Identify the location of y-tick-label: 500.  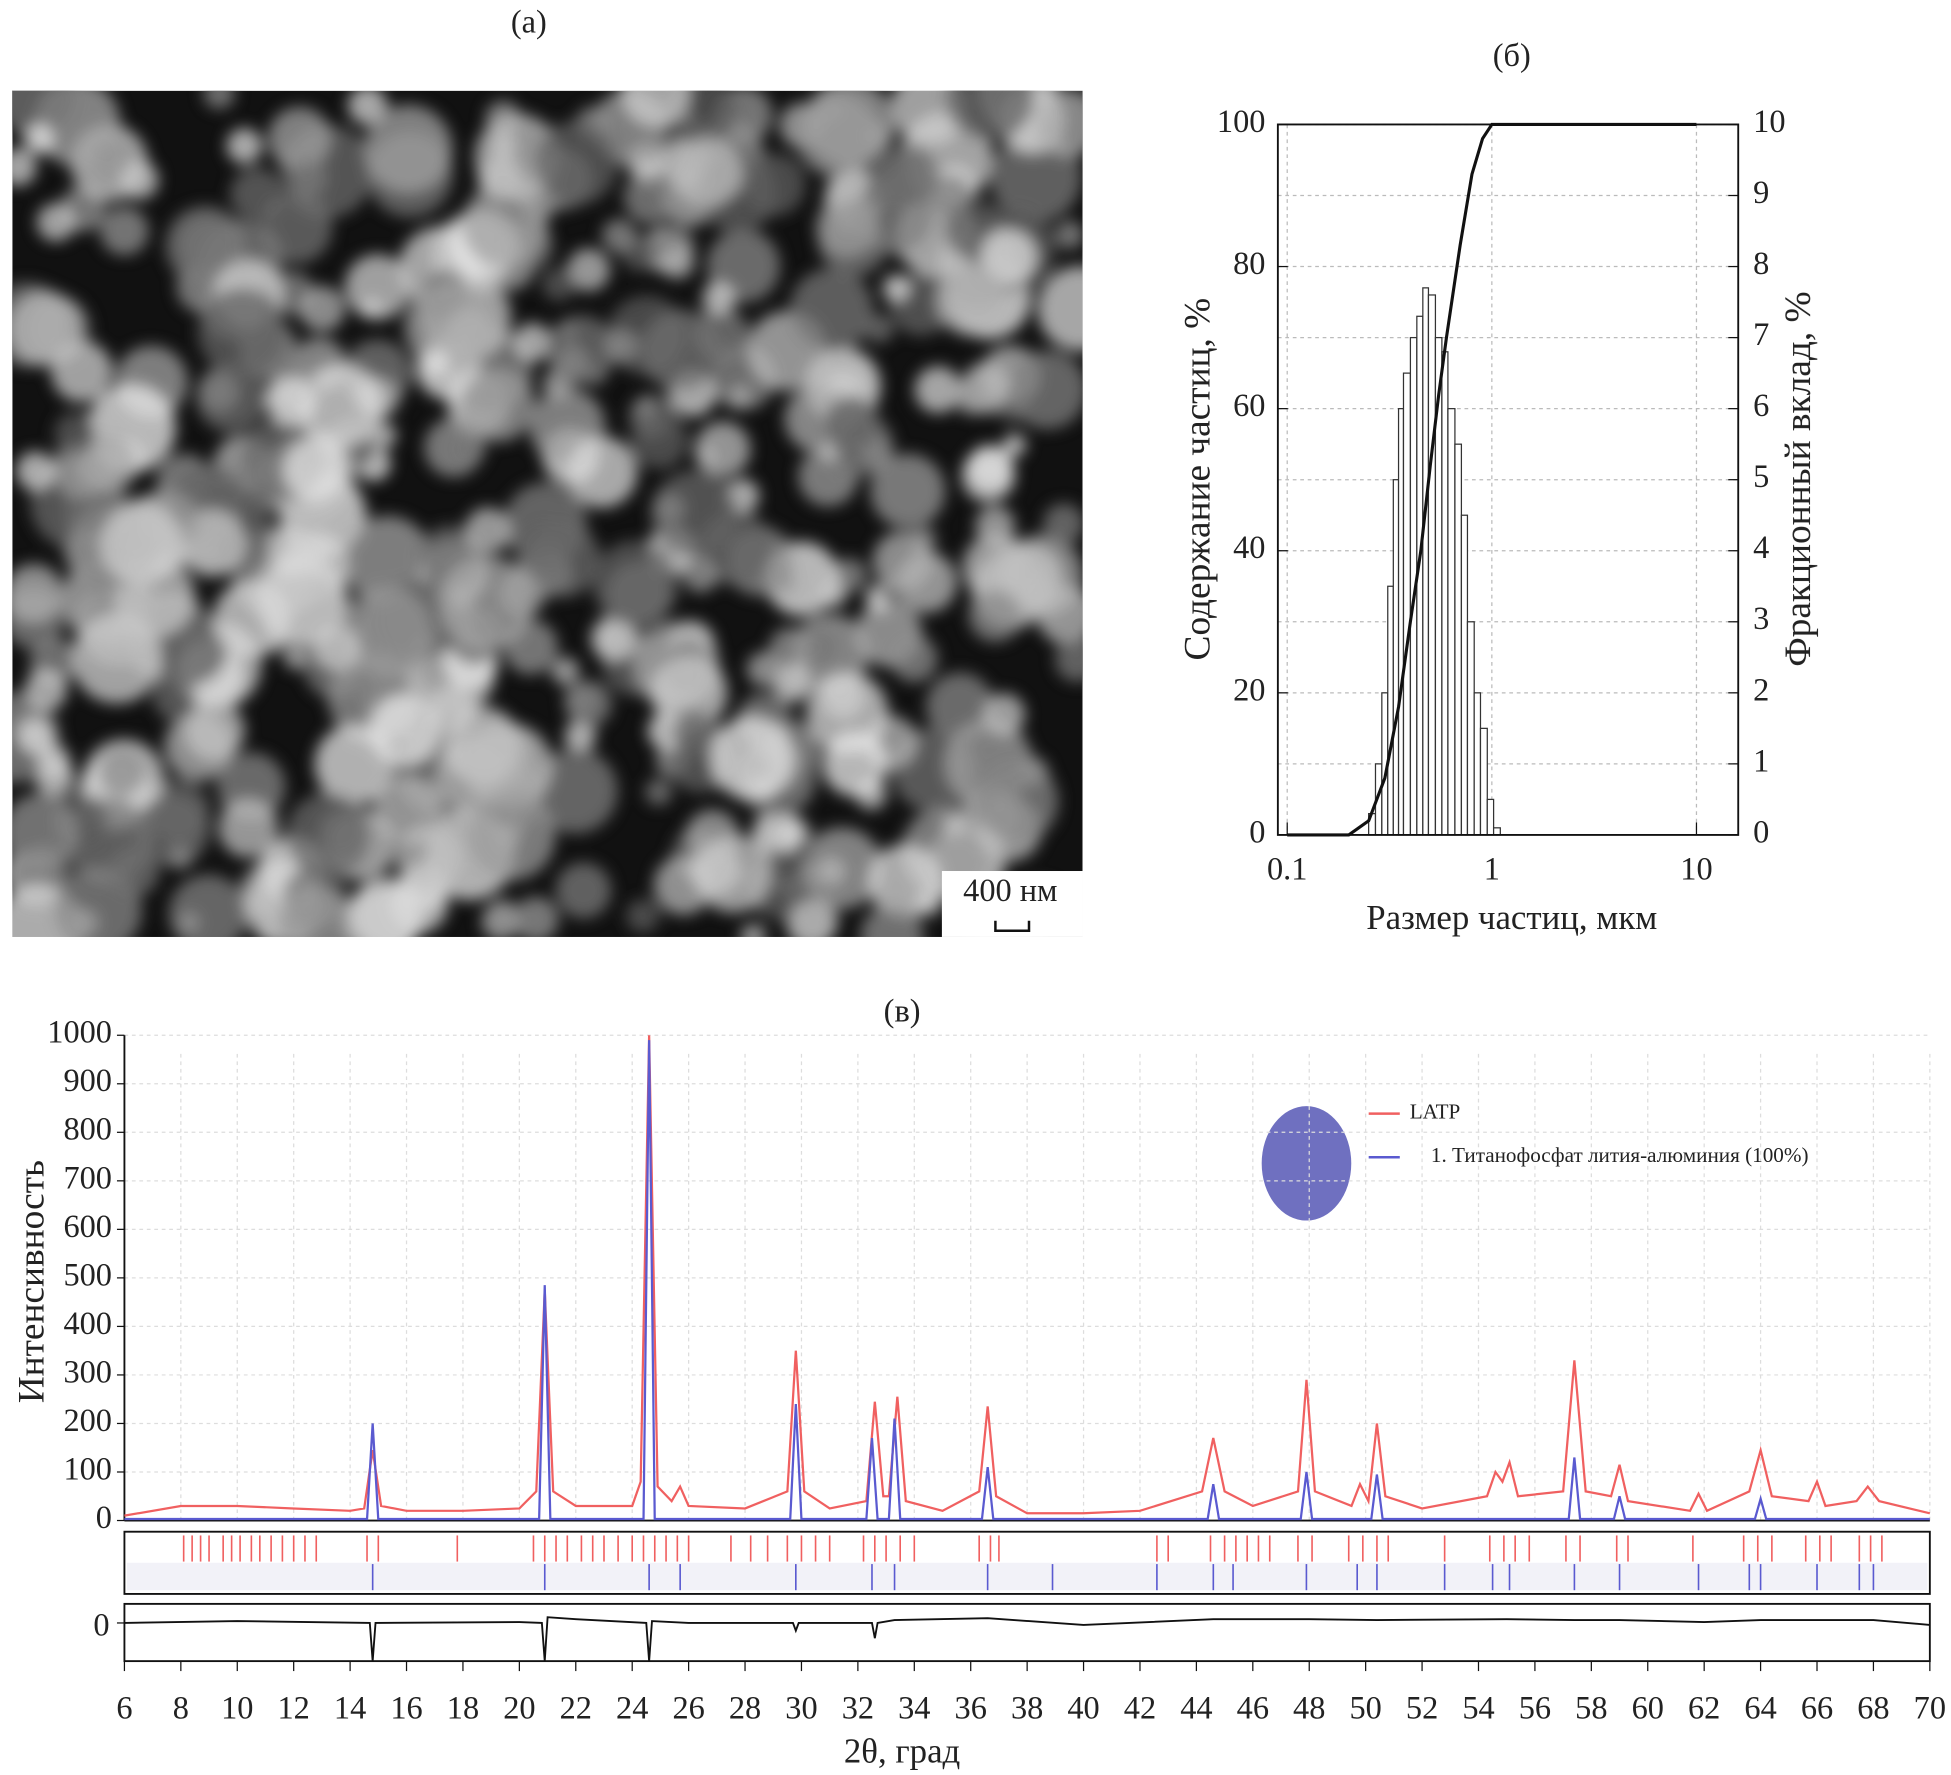
(87, 1274).